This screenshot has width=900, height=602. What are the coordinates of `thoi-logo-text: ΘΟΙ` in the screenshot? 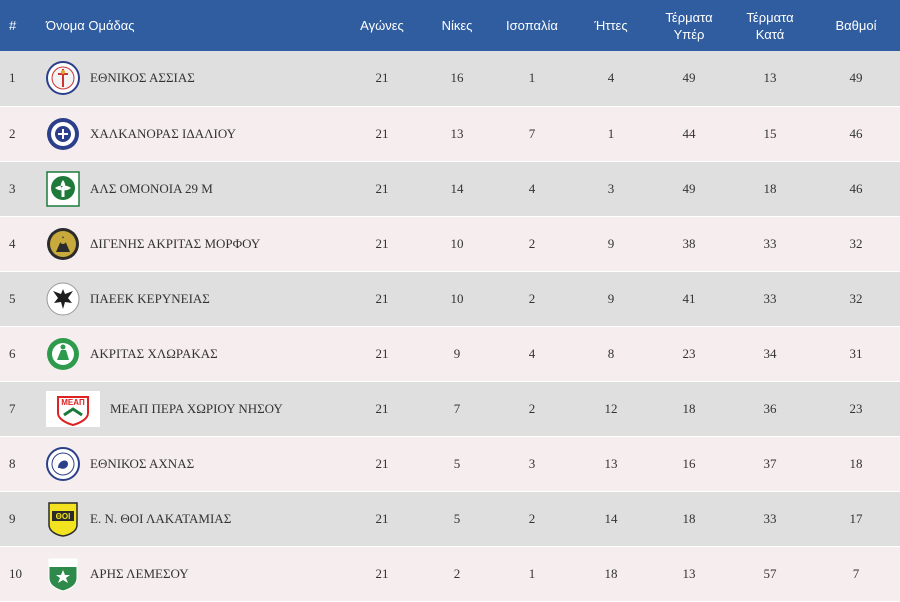 It's located at (63, 516).